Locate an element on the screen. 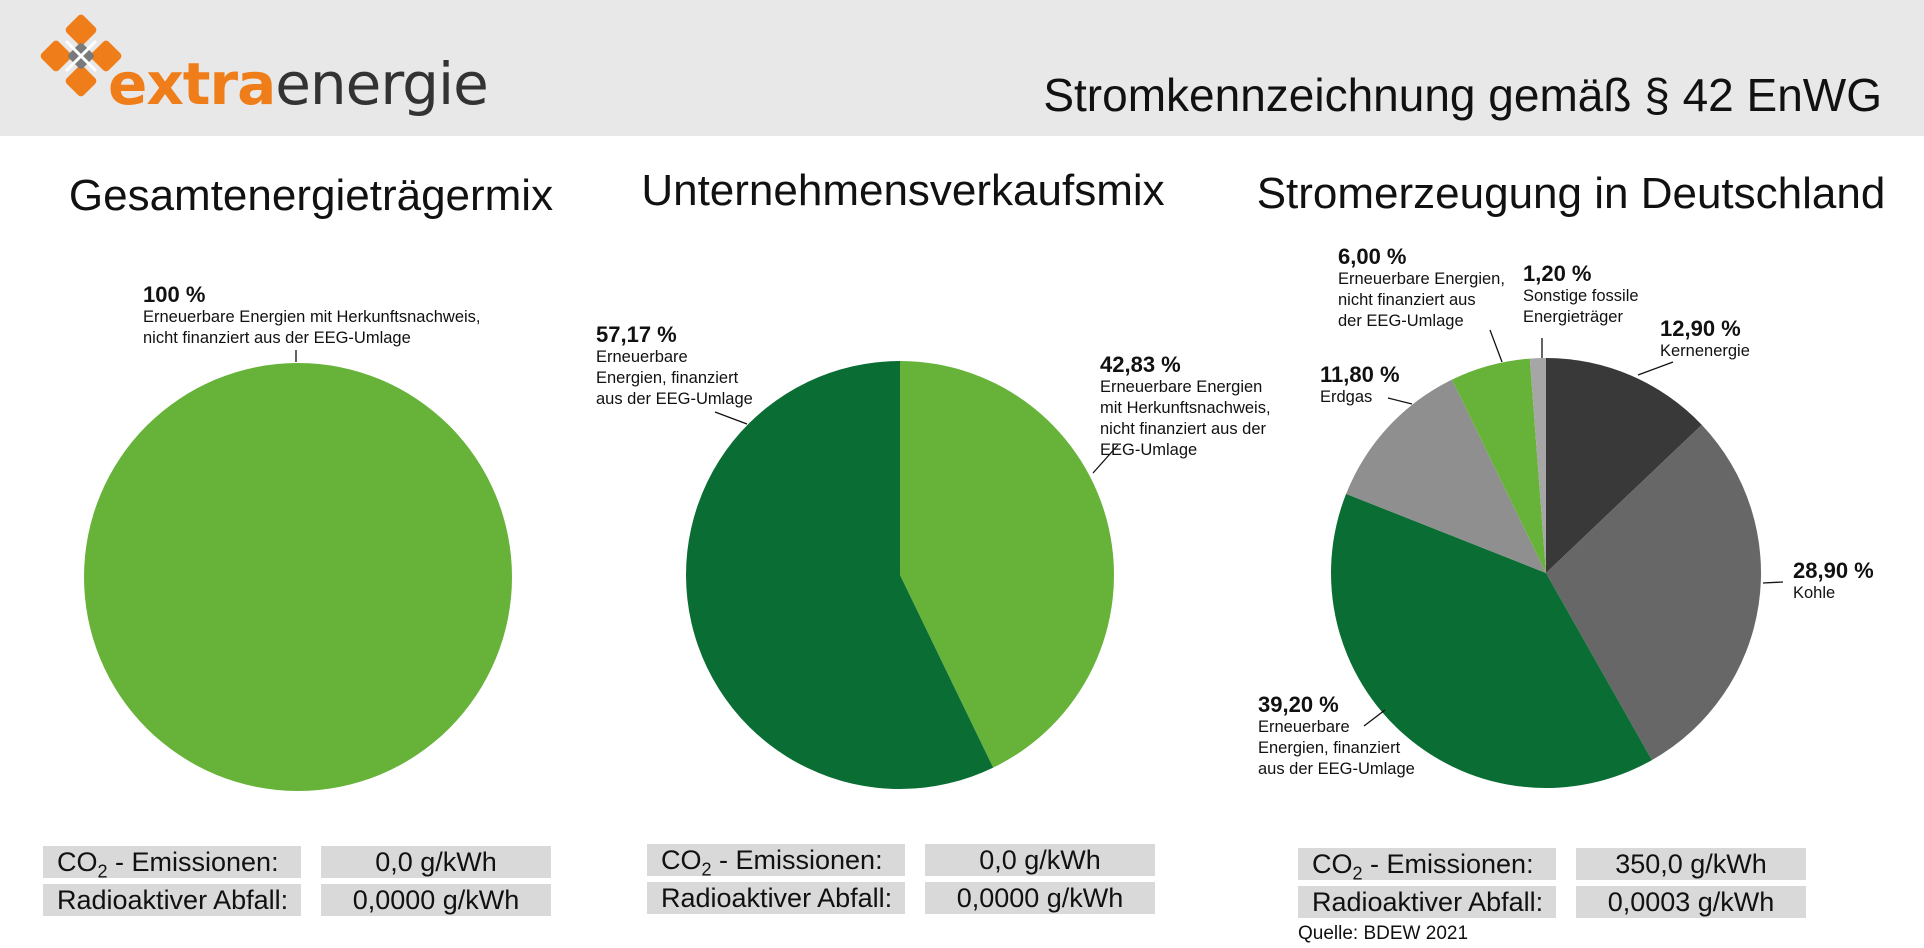 Image resolution: width=1924 pixels, height=948 pixels. slice-category-label: Kernenergie is located at coordinates (1705, 351).